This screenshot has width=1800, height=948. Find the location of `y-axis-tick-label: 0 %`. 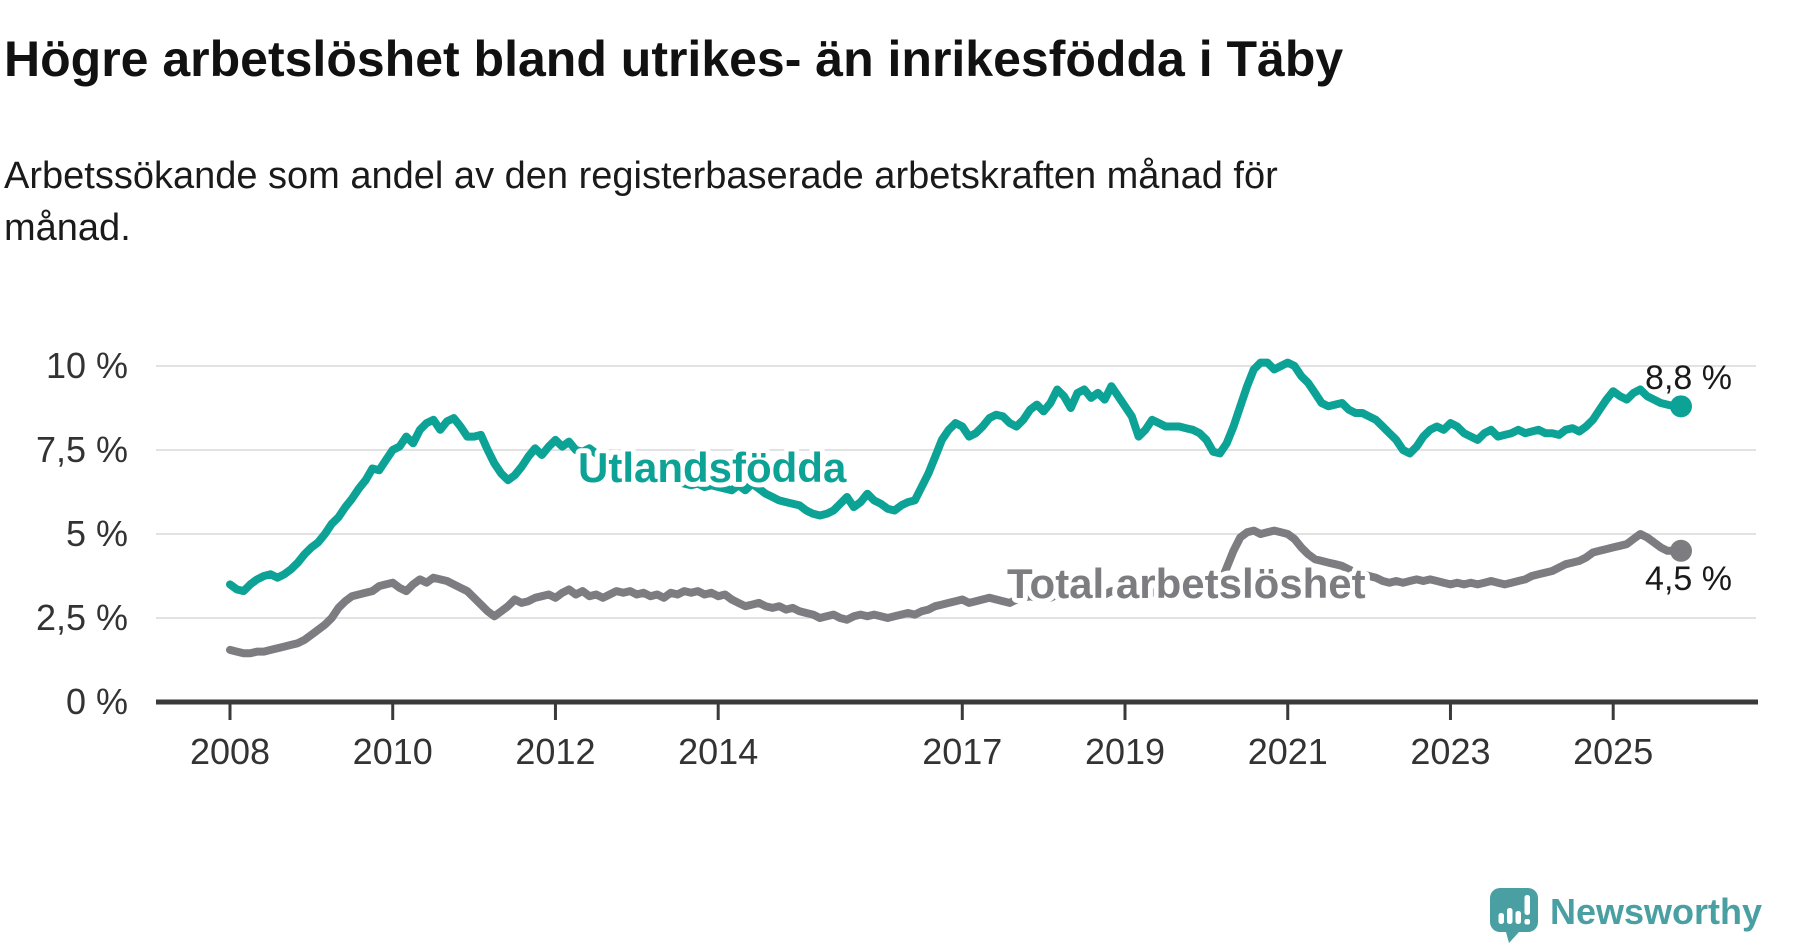

y-axis-tick-label: 0 % is located at coordinates (97, 701).